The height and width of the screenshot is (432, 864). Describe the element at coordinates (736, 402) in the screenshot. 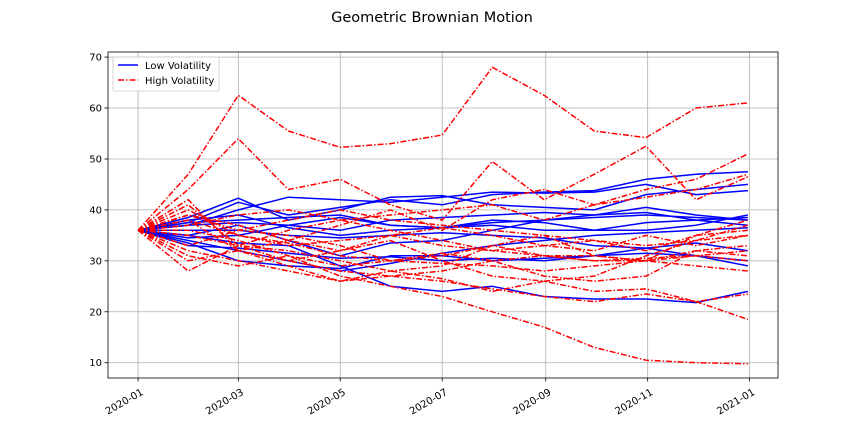

I see `x-tick-label: 2021-01` at that location.